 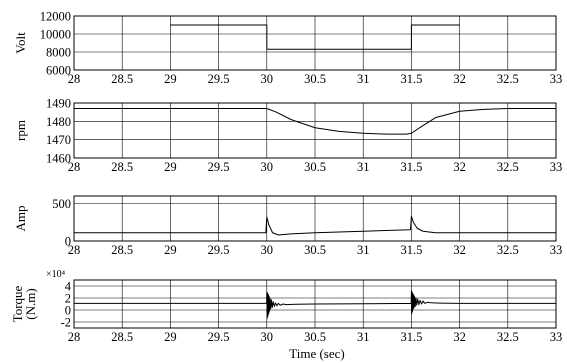 What do you see at coordinates (315, 79) in the screenshot?
I see `voltage-xtick-label: 30.5` at bounding box center [315, 79].